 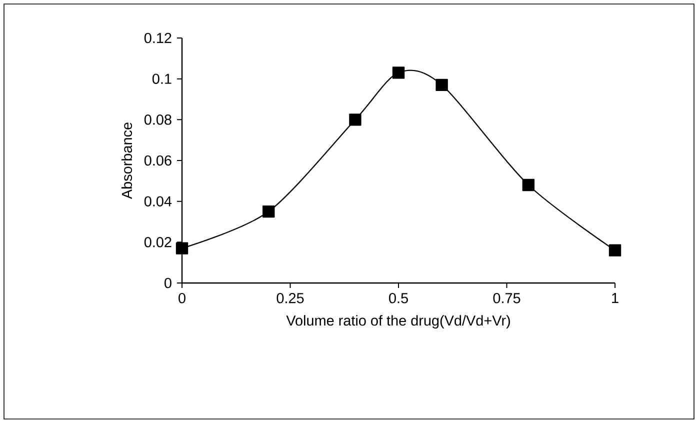 I want to click on x-tick-label: 0.5, so click(x=398, y=298).